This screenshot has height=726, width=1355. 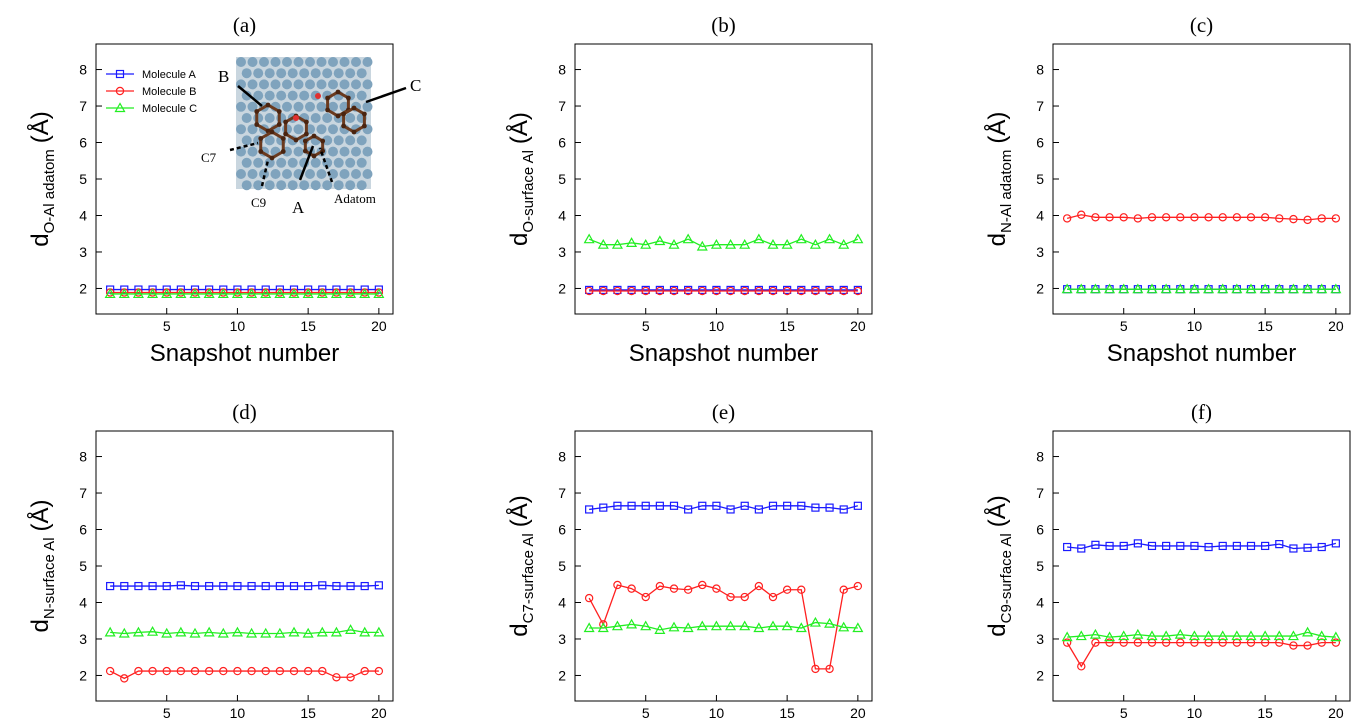 I want to click on y-axis-label: dO-Al adatom (Å), so click(x=42, y=179).